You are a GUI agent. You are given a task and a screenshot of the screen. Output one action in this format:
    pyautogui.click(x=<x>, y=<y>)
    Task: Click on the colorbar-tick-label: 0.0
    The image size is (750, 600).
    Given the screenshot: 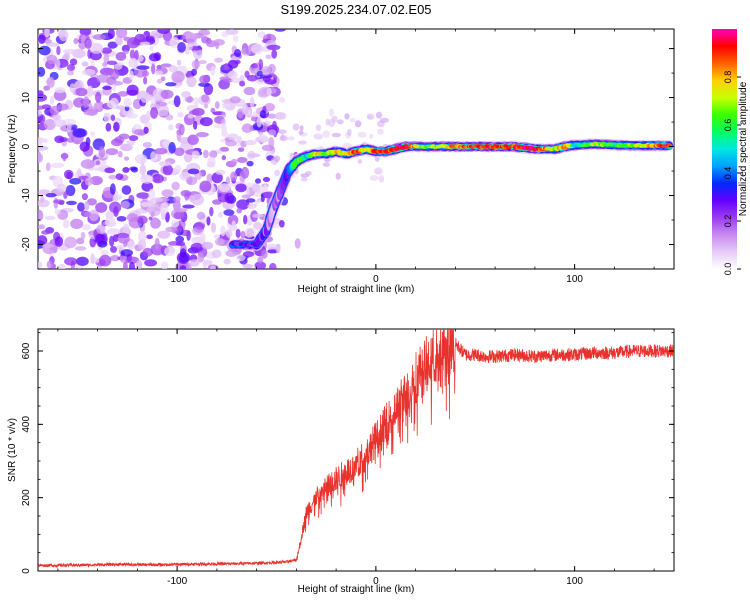 What is the action you would take?
    pyautogui.click(x=728, y=269)
    